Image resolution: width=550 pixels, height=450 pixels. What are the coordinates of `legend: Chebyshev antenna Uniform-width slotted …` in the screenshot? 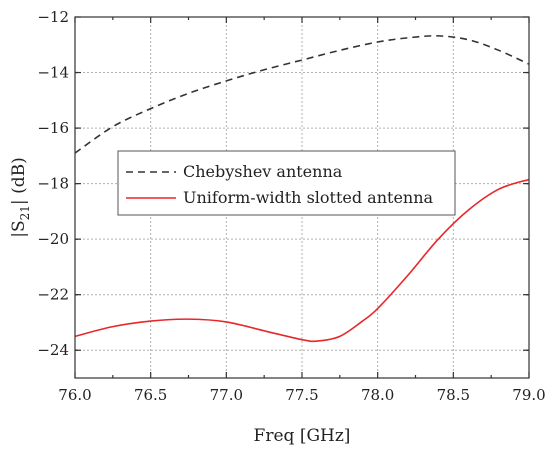 It's located at (286, 183).